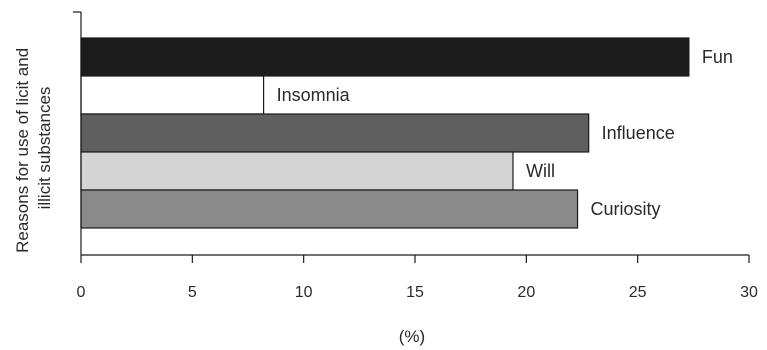 This screenshot has width=767, height=350. Describe the element at coordinates (385, 57) in the screenshot. I see `bar-fun` at that location.